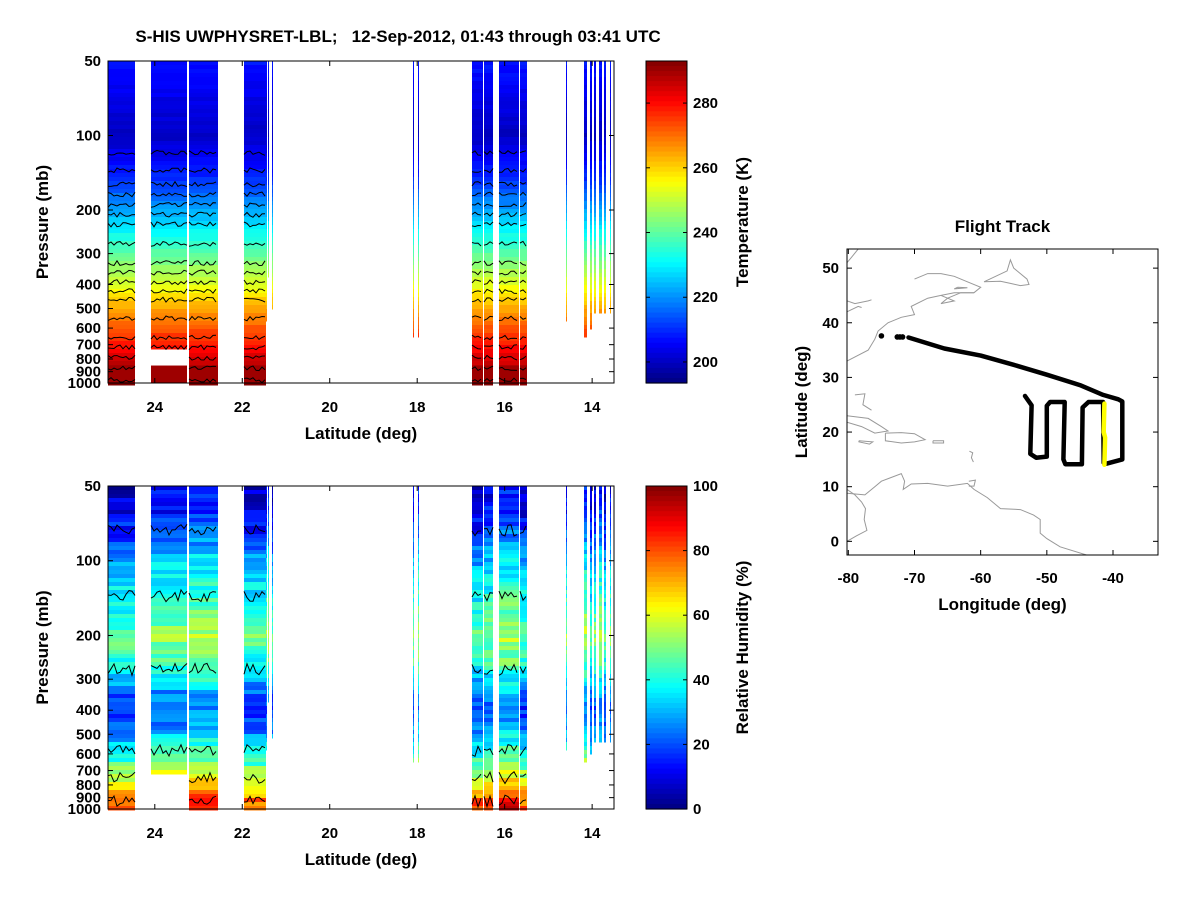 The width and height of the screenshot is (1200, 900). Describe the element at coordinates (361, 859) in the screenshot. I see `x-axis-label: Latitude (deg)` at that location.